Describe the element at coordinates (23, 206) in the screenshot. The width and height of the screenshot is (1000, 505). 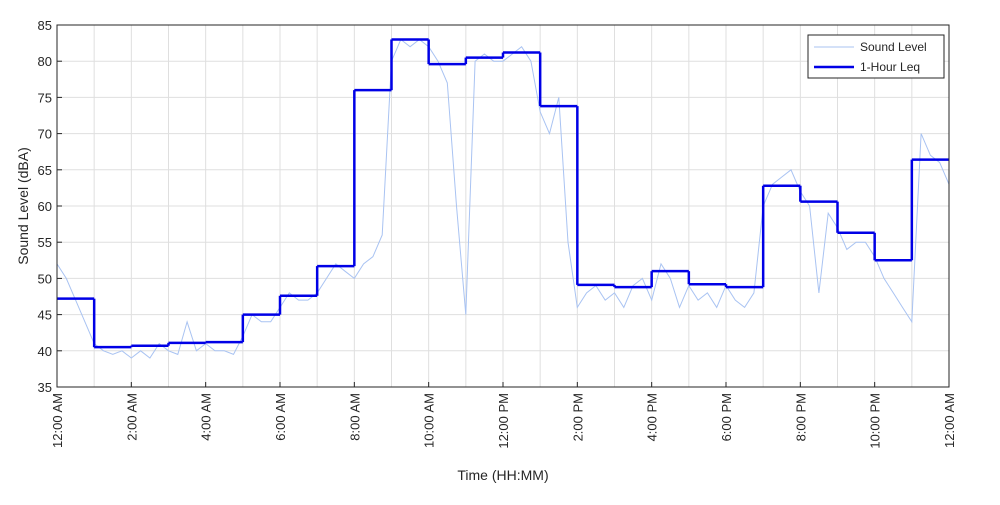
I see `y-axis-label: Sound Level (dBA)` at that location.